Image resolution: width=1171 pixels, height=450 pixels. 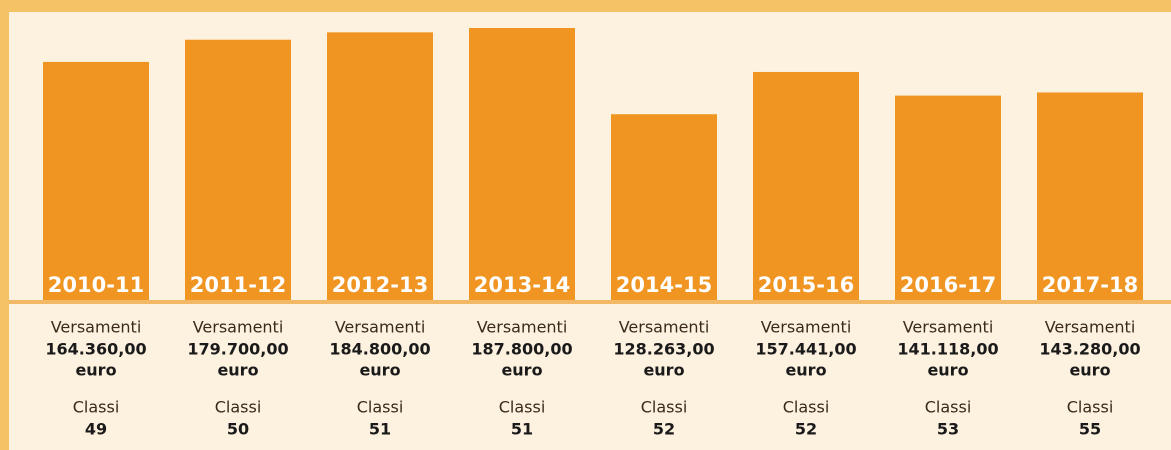 What do you see at coordinates (379, 349) in the screenshot?
I see `value-label: 184.800,00` at bounding box center [379, 349].